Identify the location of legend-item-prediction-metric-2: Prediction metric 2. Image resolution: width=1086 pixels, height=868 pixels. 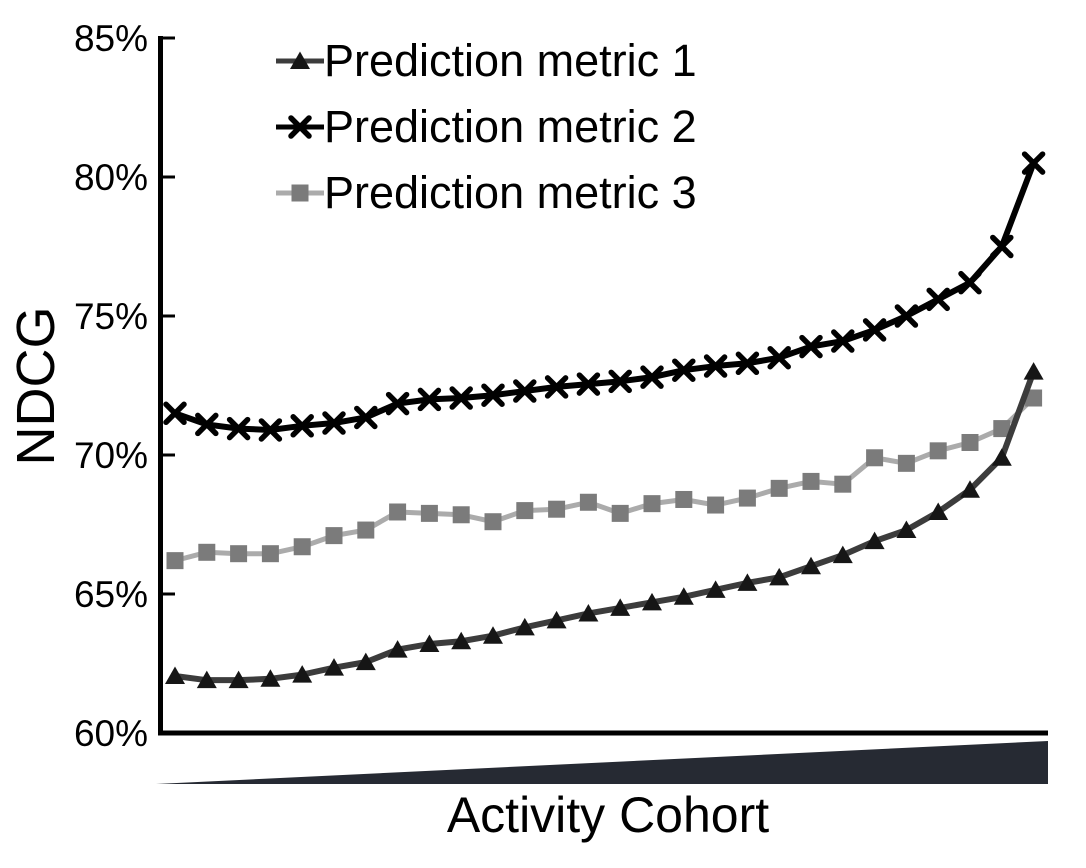
(486, 126).